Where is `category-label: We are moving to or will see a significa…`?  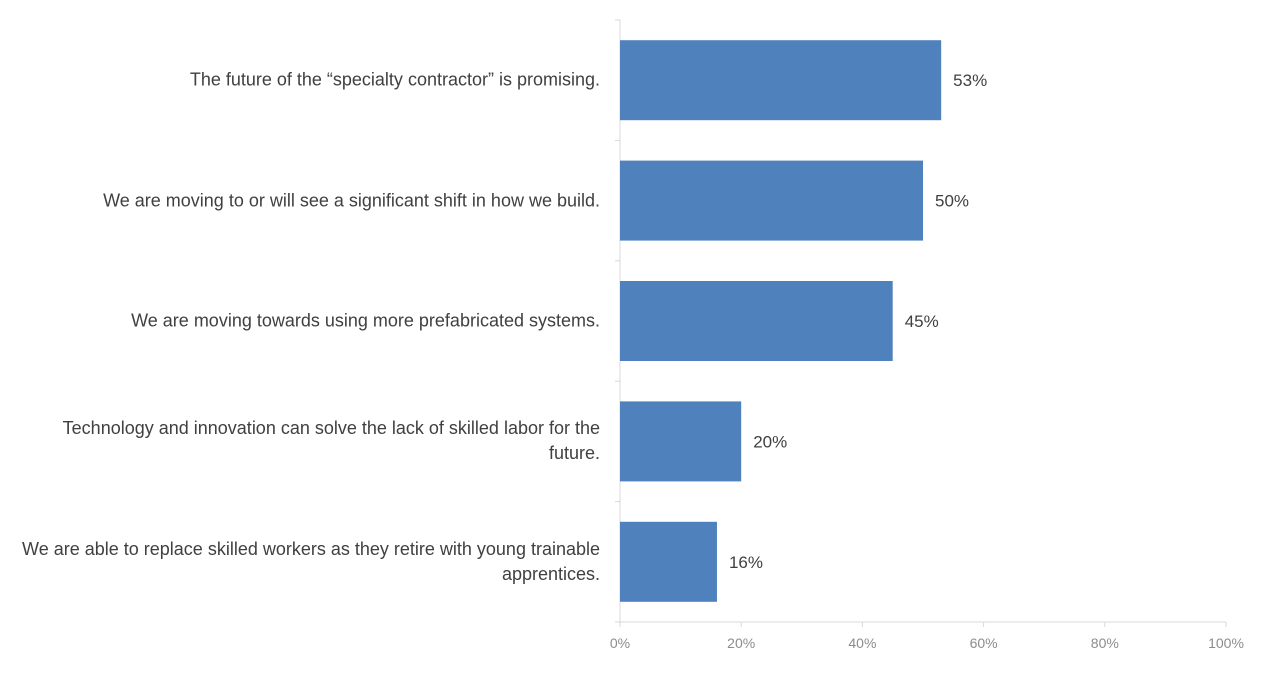 category-label: We are moving to or will see a significa… is located at coordinates (351, 200).